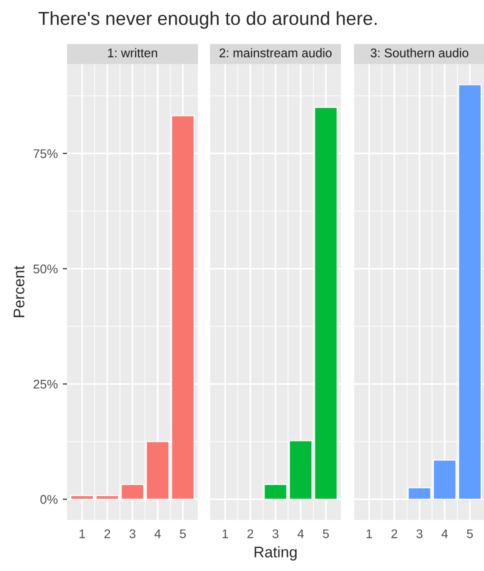 The image size is (484, 571). I want to click on y-tick-label: 50%, so click(45, 269).